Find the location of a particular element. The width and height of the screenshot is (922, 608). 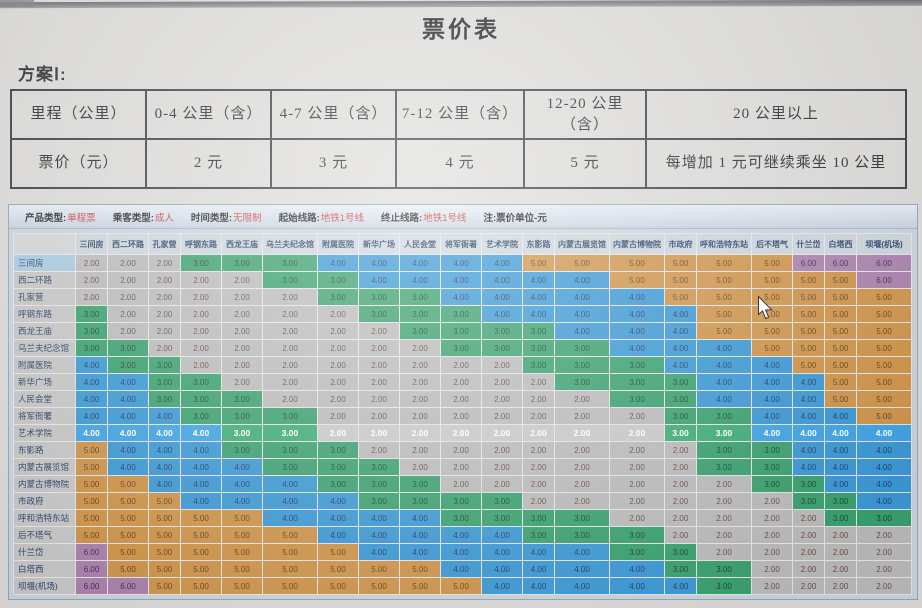

fare-cell-10-0: 4.00 is located at coordinates (91, 433).